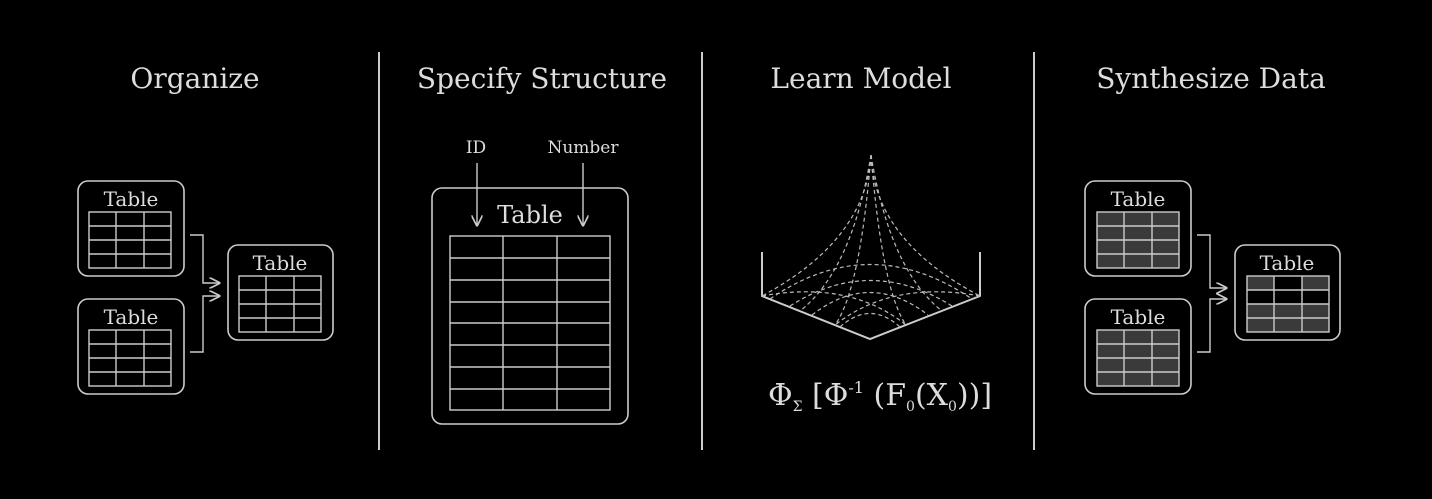 This screenshot has width=1432, height=499. Describe the element at coordinates (1287, 292) in the screenshot. I see `synth-merged-table: Table` at that location.